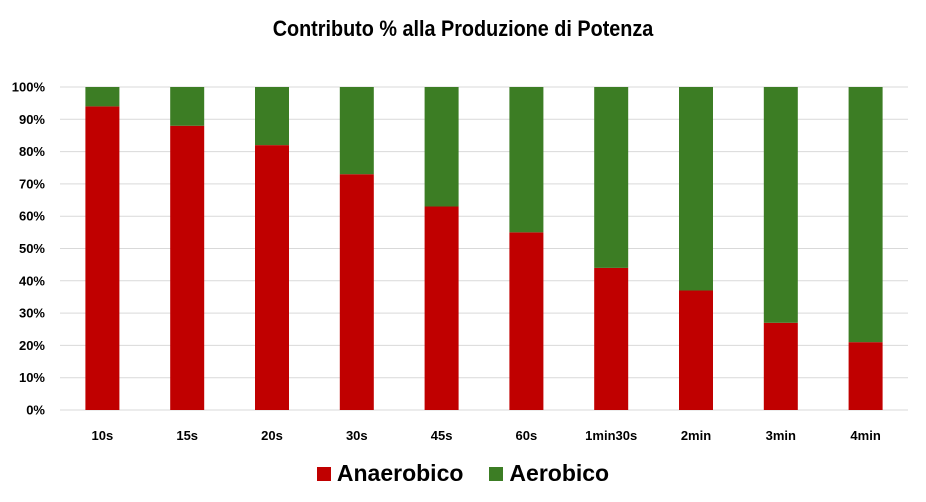 The height and width of the screenshot is (502, 926). What do you see at coordinates (400, 473) in the screenshot?
I see `legend-label: Anaerobico` at bounding box center [400, 473].